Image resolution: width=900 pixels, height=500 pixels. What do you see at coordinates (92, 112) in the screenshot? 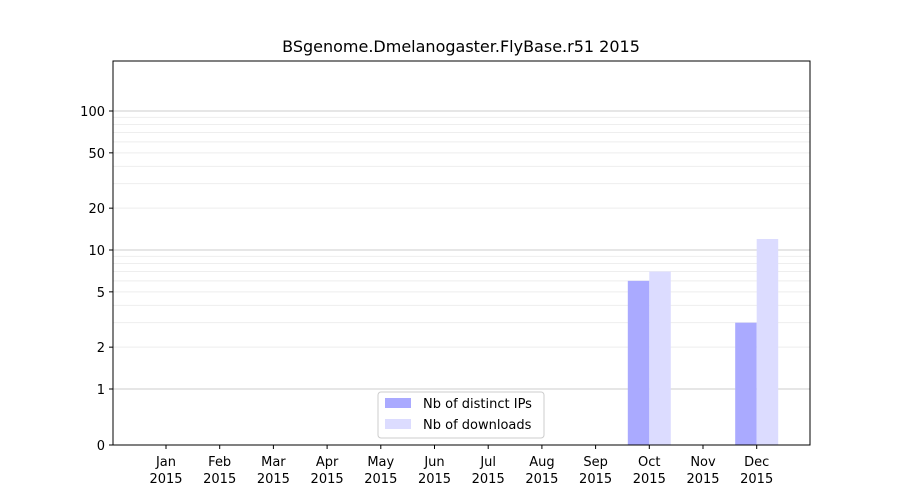
I see `y-tick-label: 100` at bounding box center [92, 112].